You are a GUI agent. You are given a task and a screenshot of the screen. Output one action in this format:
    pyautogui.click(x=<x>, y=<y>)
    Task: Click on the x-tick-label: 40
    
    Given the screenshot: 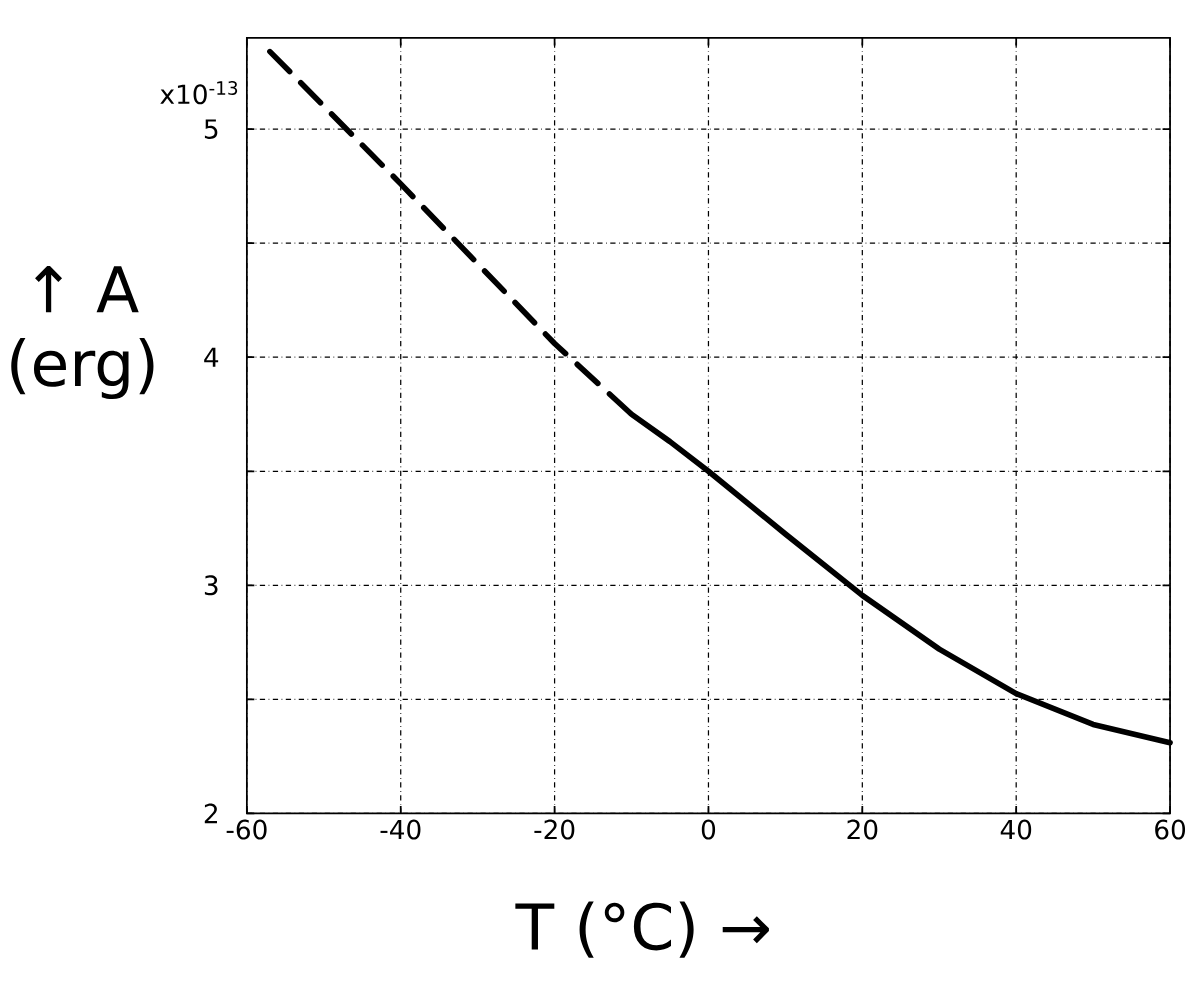 What is the action you would take?
    pyautogui.click(x=1016, y=829)
    